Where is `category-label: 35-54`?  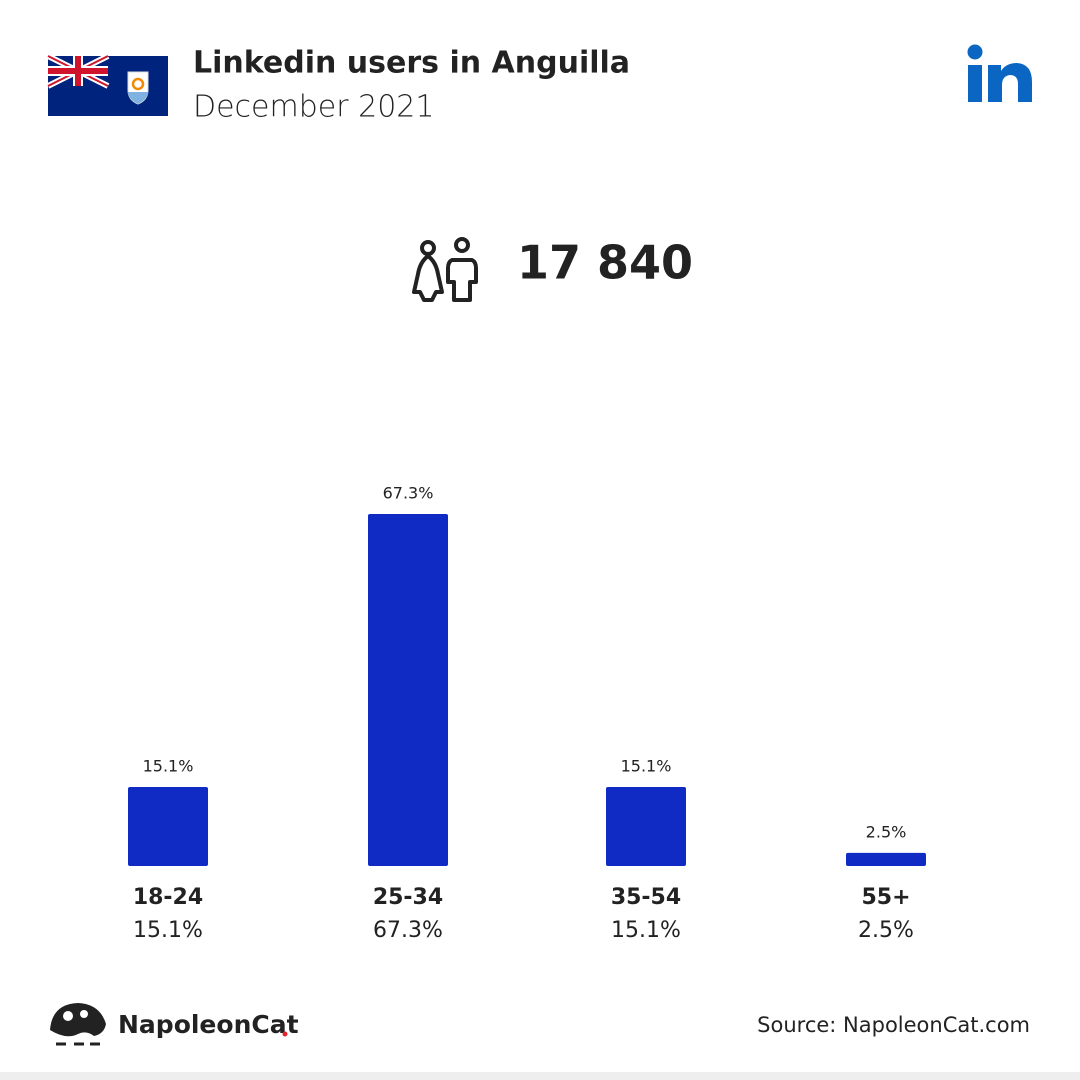
category-label: 35-54 is located at coordinates (646, 897).